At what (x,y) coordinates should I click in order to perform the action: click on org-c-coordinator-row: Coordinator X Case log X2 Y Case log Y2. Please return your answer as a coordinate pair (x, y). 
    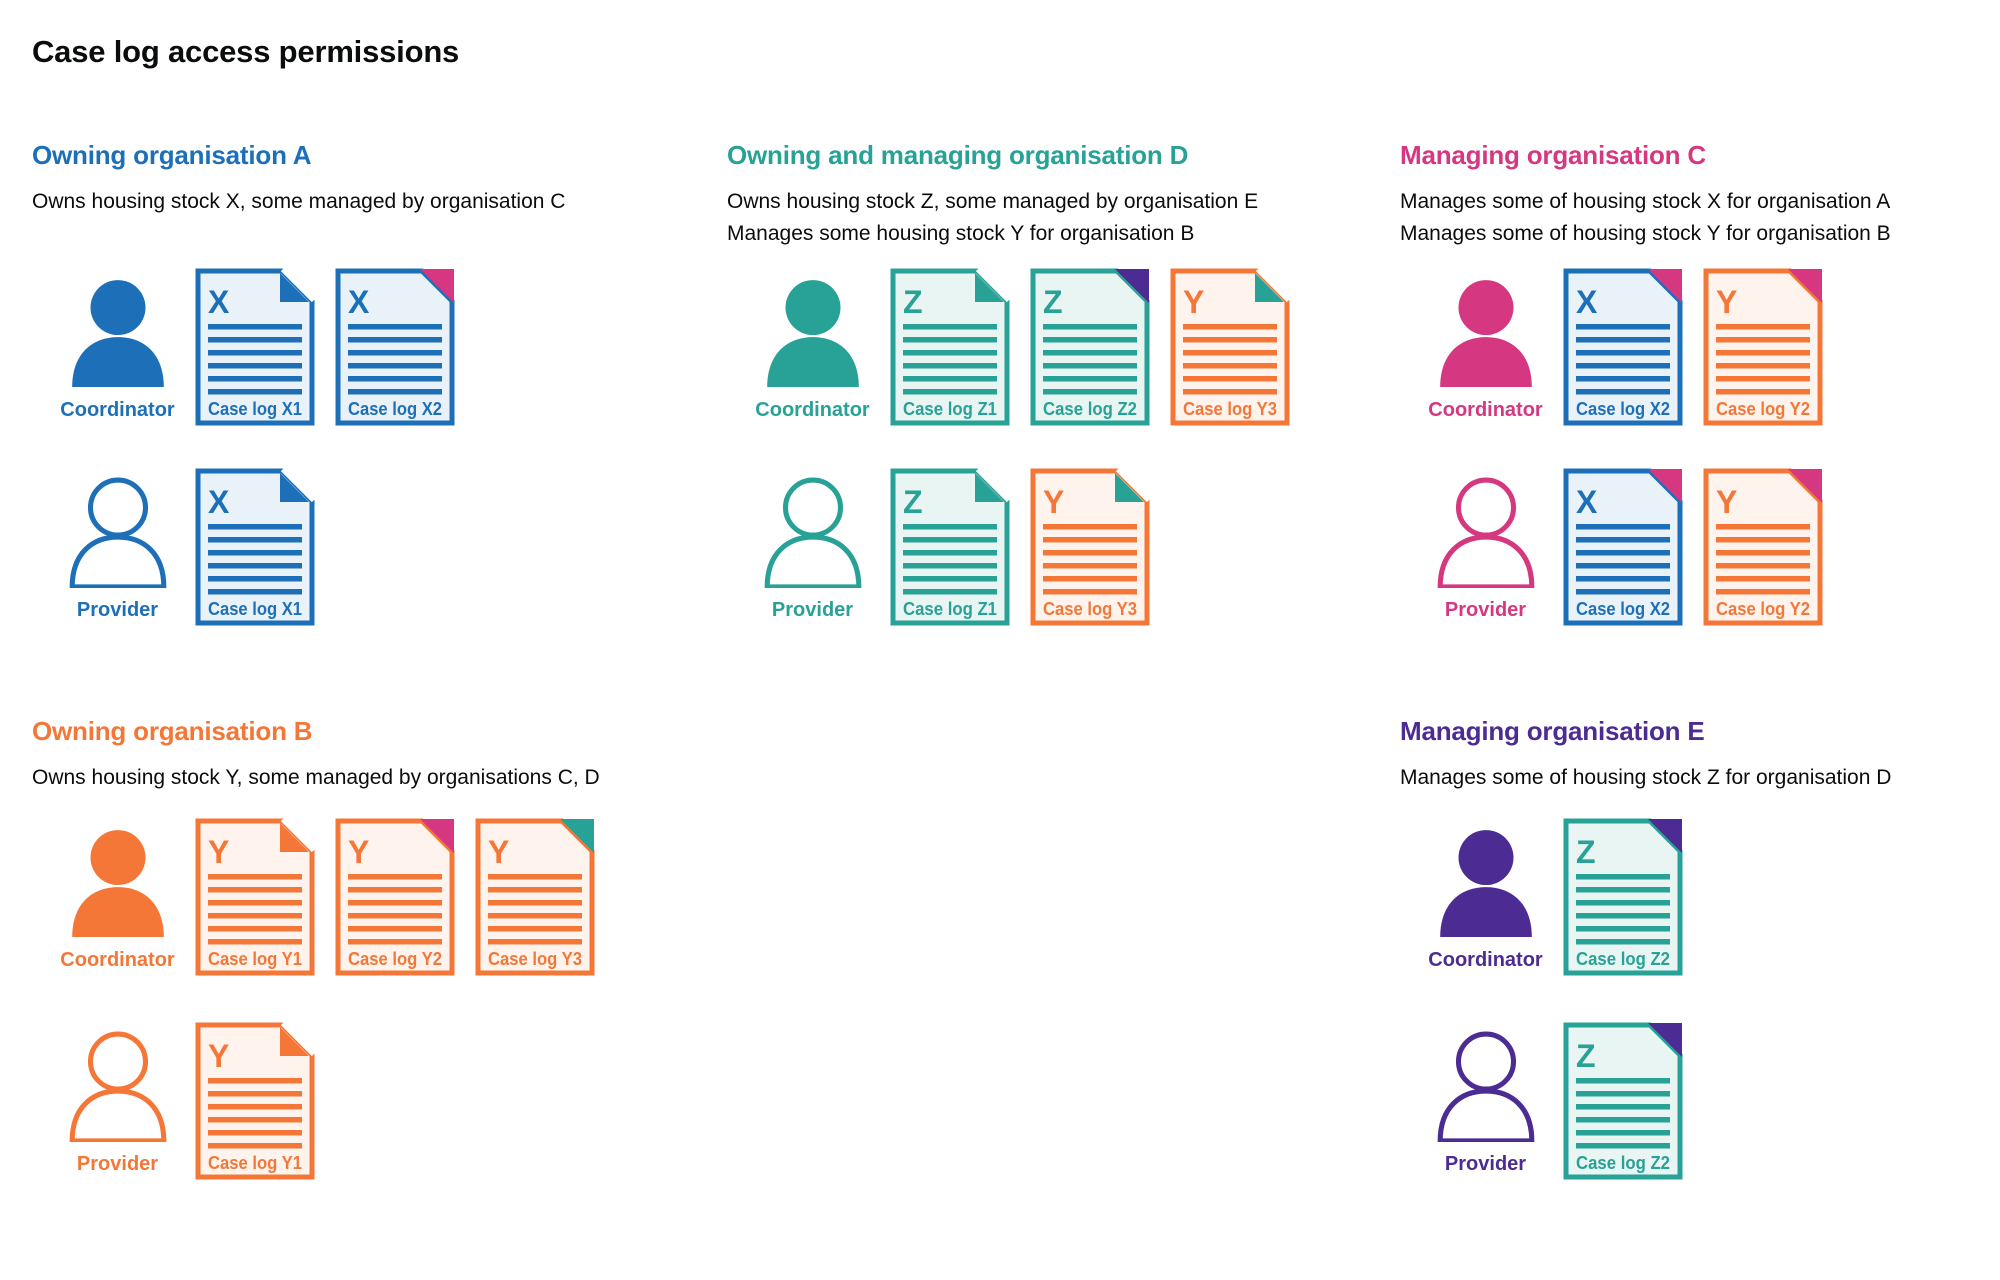
    Looking at the image, I should click on (1615, 347).